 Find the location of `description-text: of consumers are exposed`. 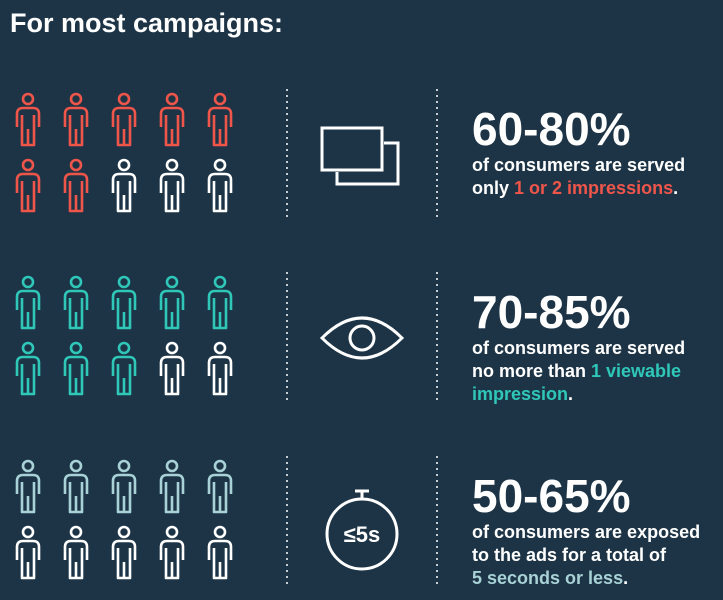

description-text: of consumers are exposed is located at coordinates (586, 532).